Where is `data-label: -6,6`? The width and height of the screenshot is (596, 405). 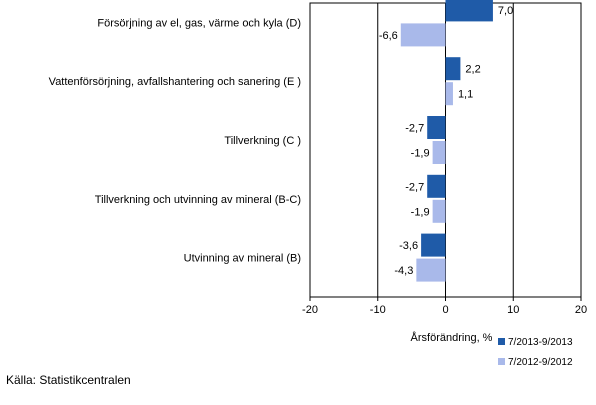
data-label: -6,6 is located at coordinates (388, 36).